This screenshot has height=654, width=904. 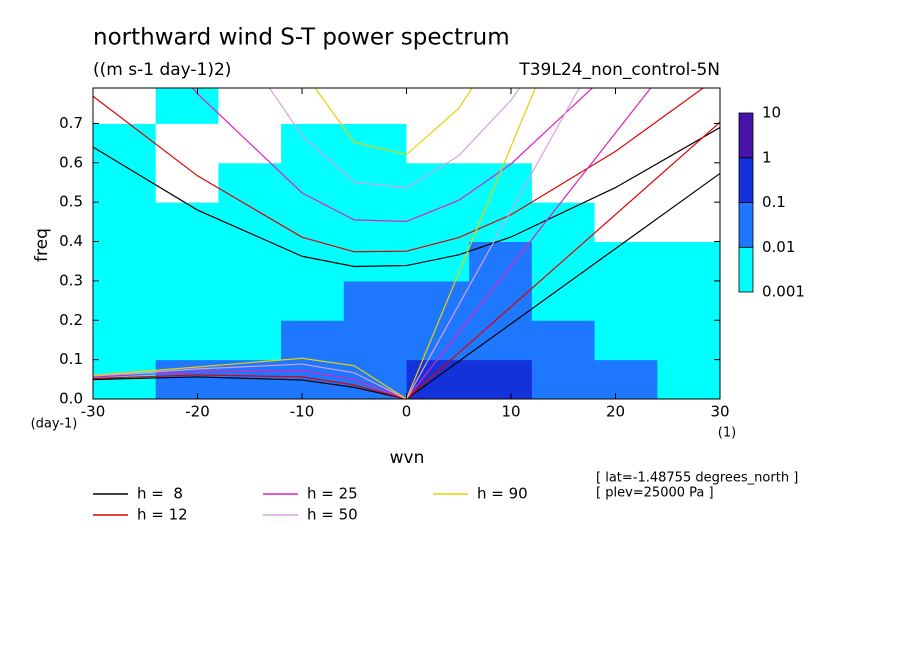 What do you see at coordinates (767, 157) in the screenshot?
I see `colorbar-label: 1` at bounding box center [767, 157].